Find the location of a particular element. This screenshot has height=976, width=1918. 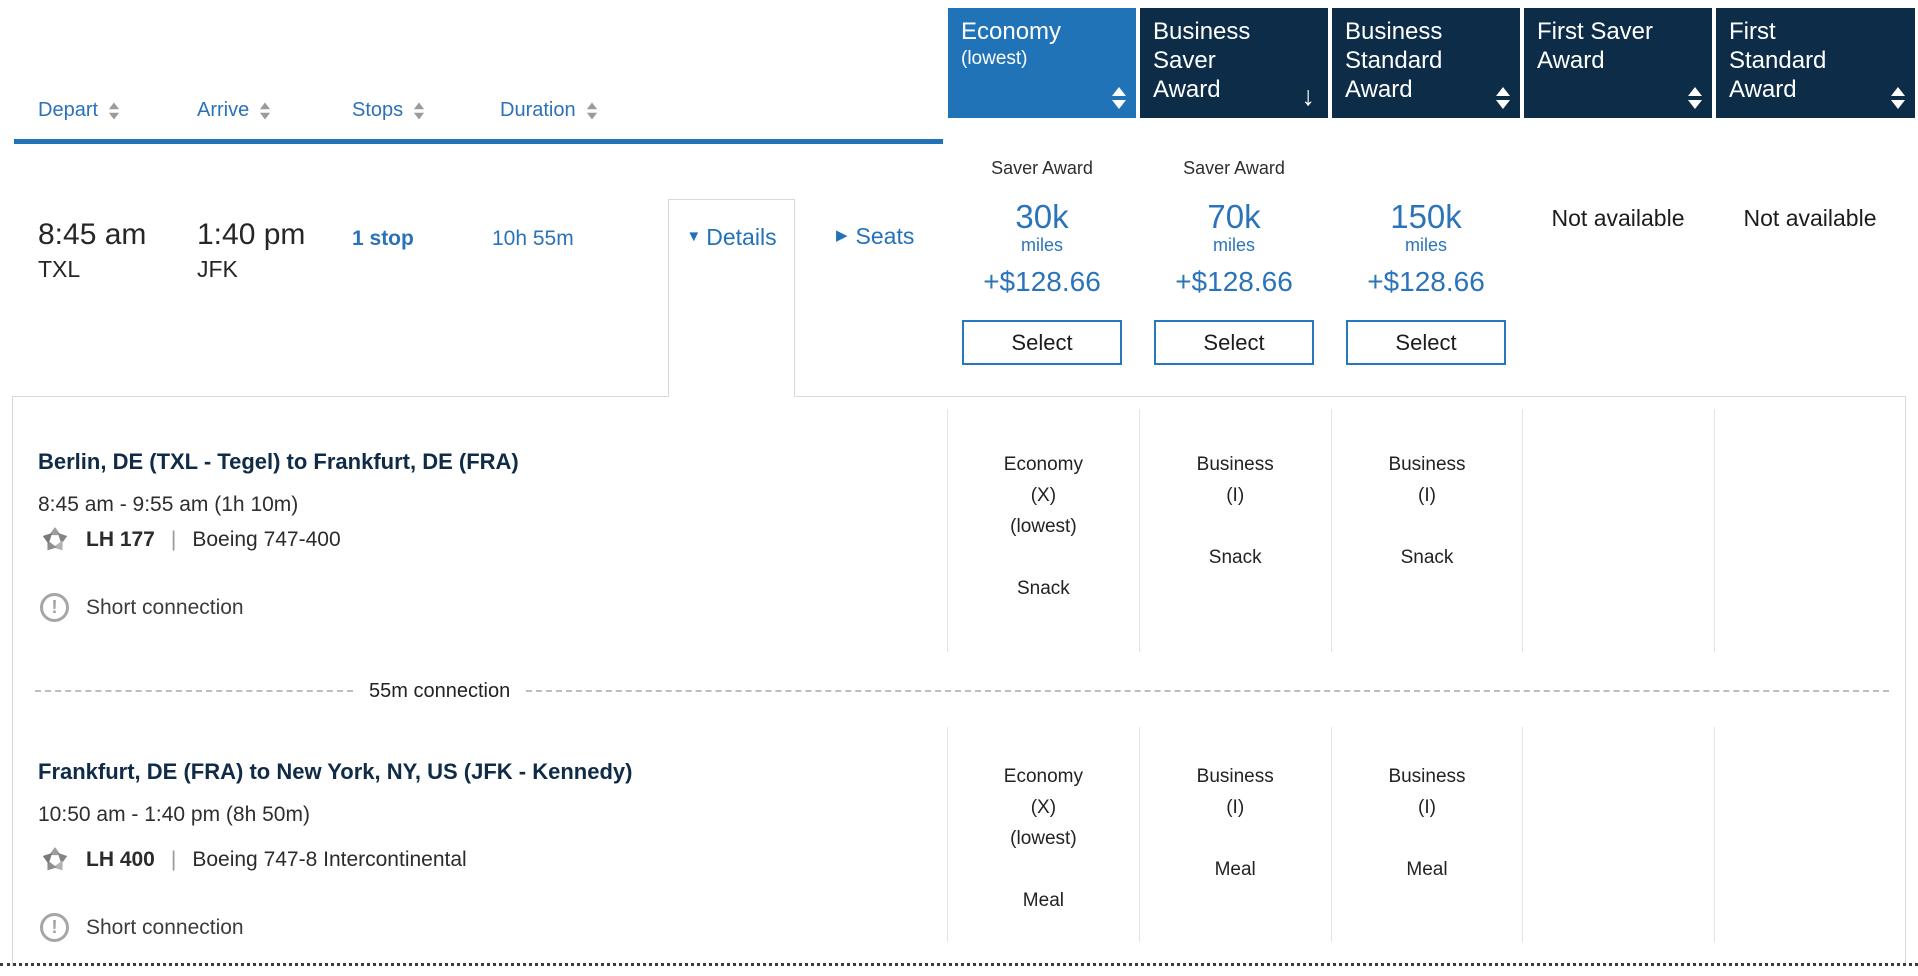

collapse-triangle-icon: ▼ is located at coordinates (694, 236).